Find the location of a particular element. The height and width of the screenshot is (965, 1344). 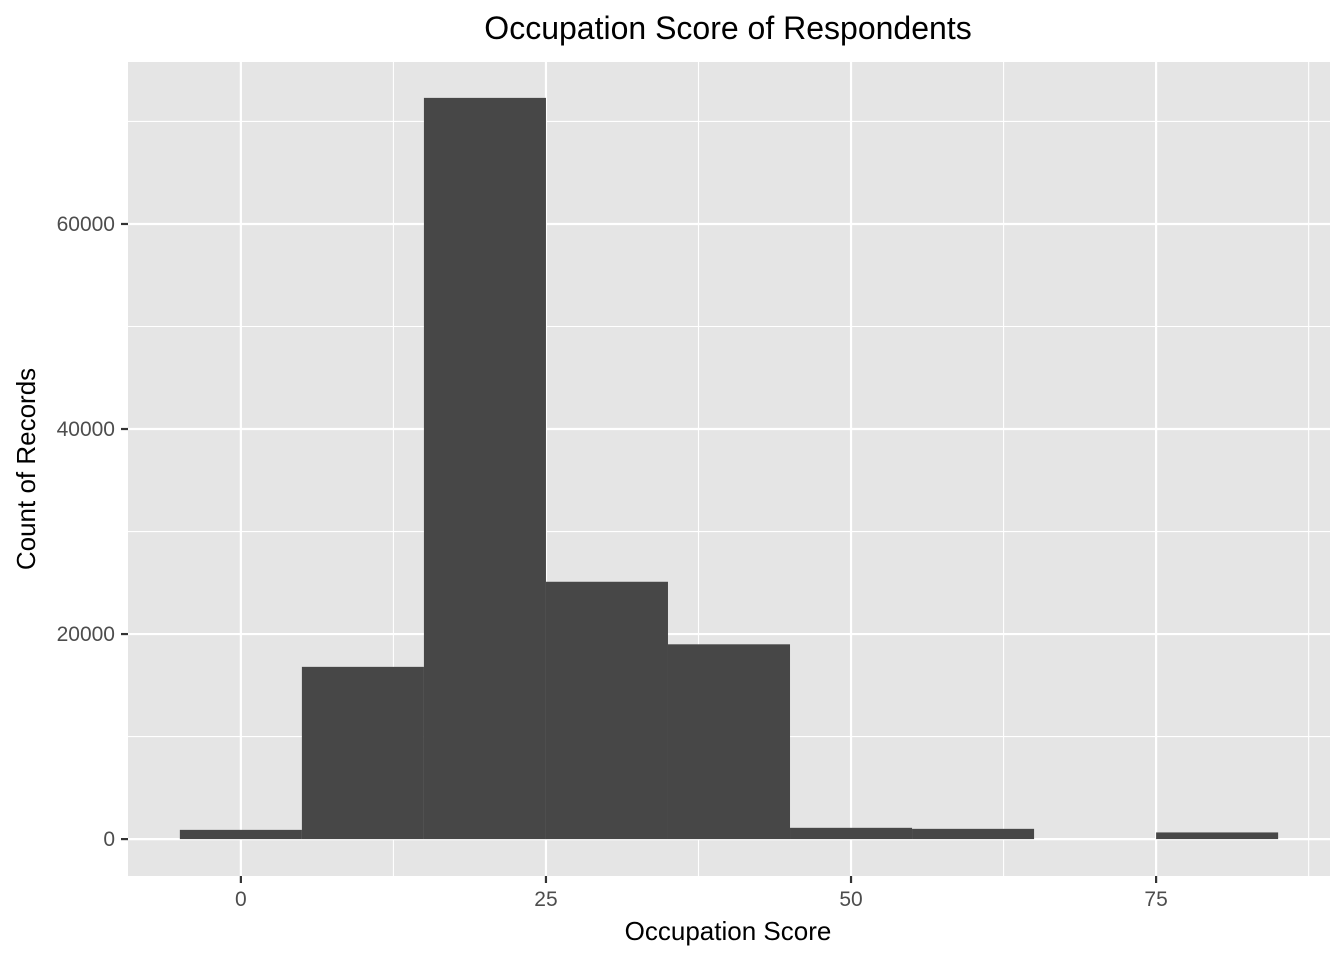

y-axis: 0 20000 40000 60000 is located at coordinates (92, 532).